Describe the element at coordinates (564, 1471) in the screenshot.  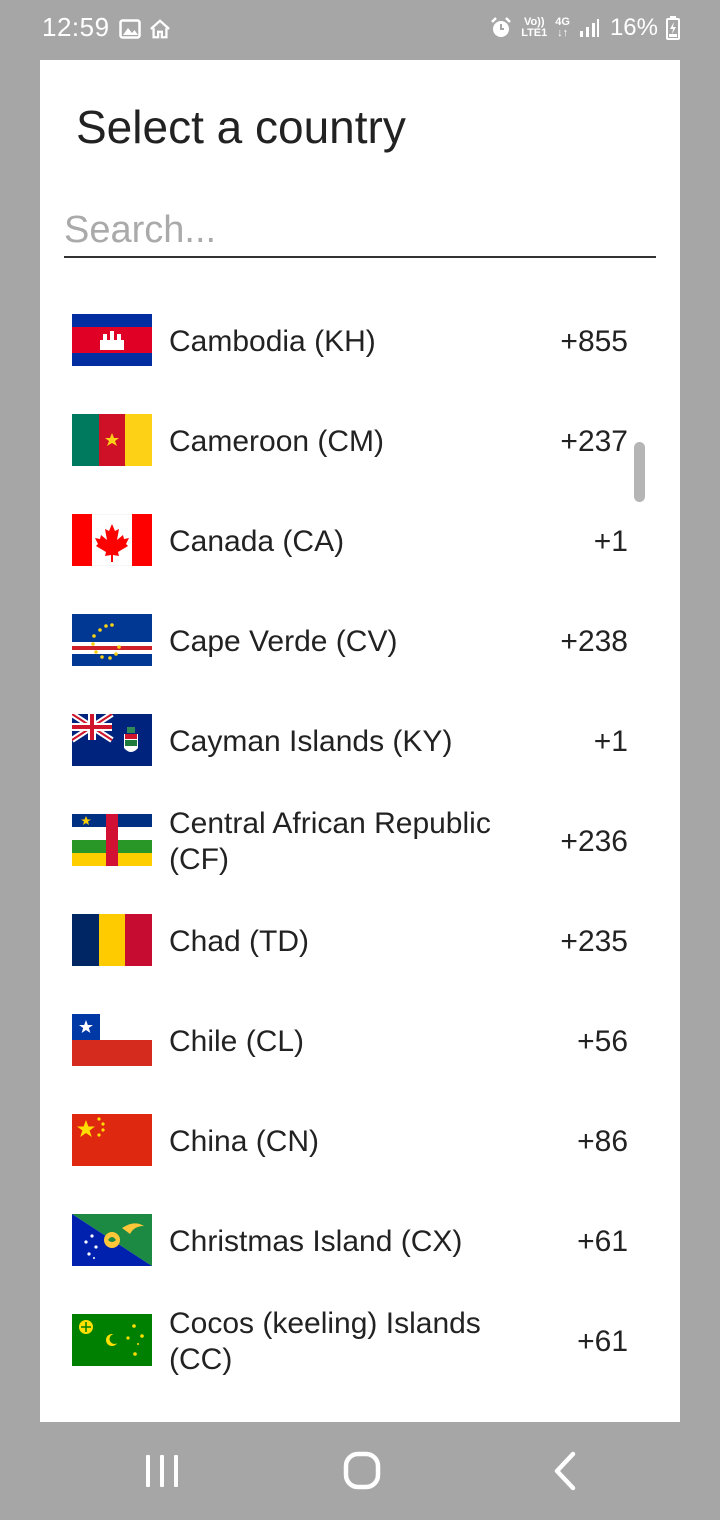
I see `back-icon` at that location.